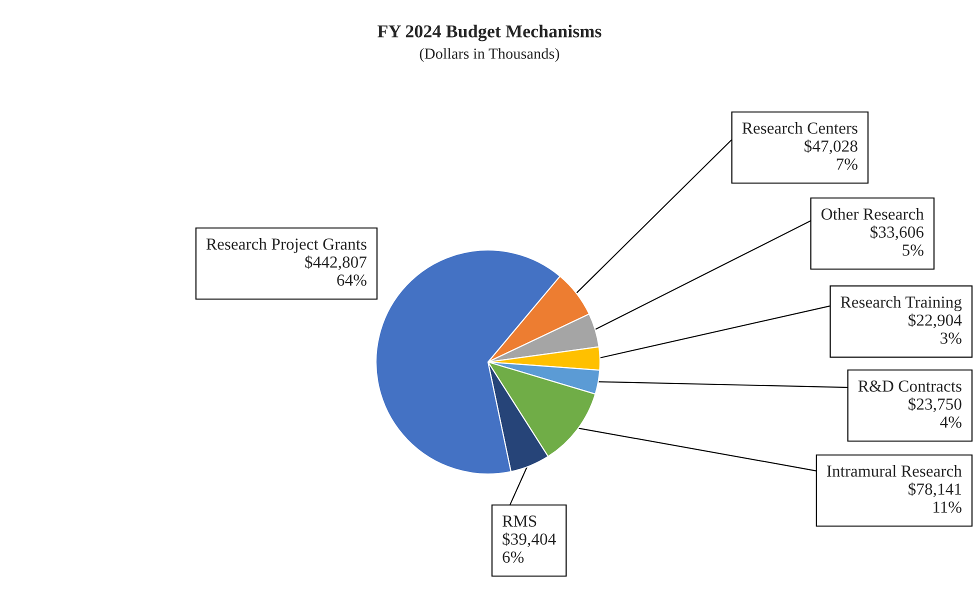 This screenshot has height=591, width=979. Describe the element at coordinates (872, 214) in the screenshot. I see `slice-label: Other Research` at that location.